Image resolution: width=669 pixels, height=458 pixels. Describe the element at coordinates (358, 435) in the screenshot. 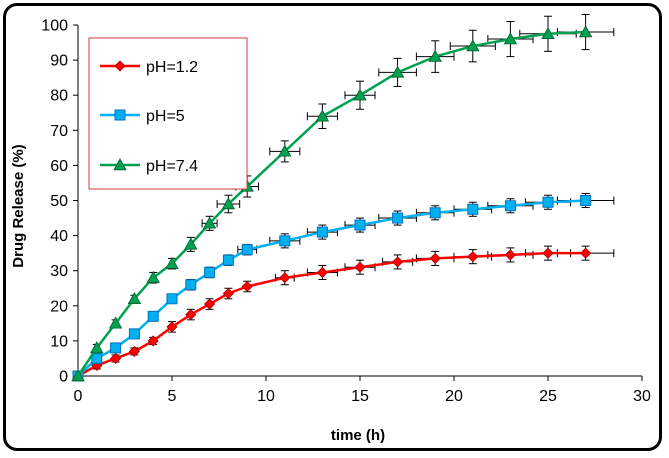

I see `x-axis-title: time (h)` at that location.